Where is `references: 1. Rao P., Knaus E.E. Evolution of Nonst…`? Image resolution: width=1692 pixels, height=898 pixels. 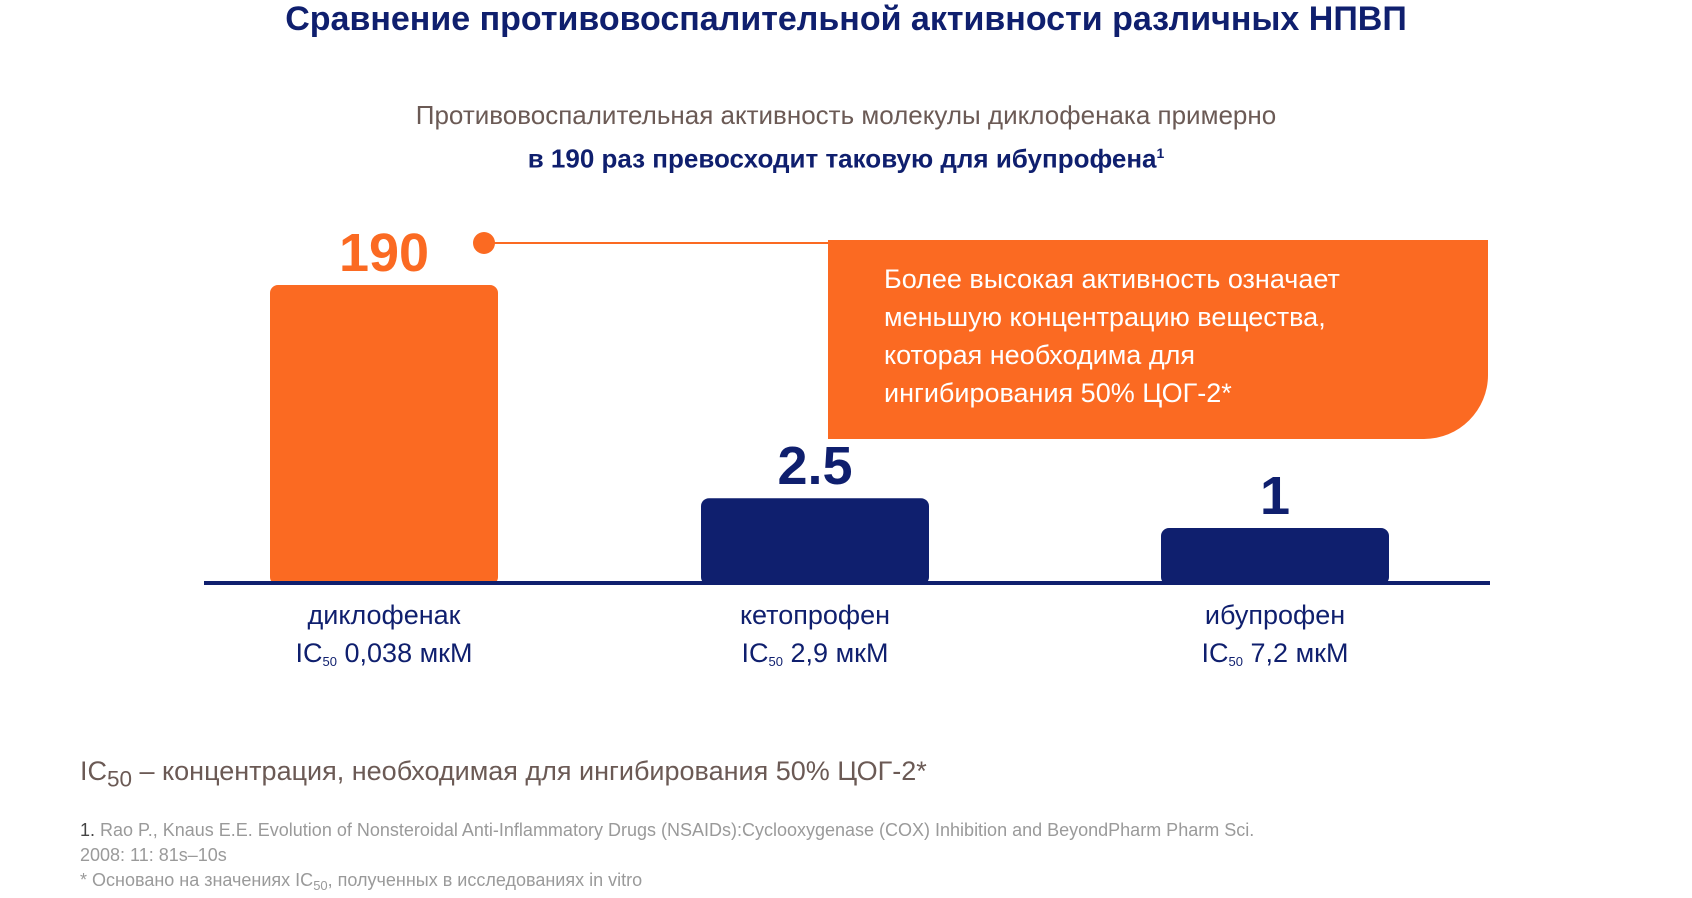 references: 1. Rao P., Knaus E.E. Evolution of Nonst… is located at coordinates (720, 858).